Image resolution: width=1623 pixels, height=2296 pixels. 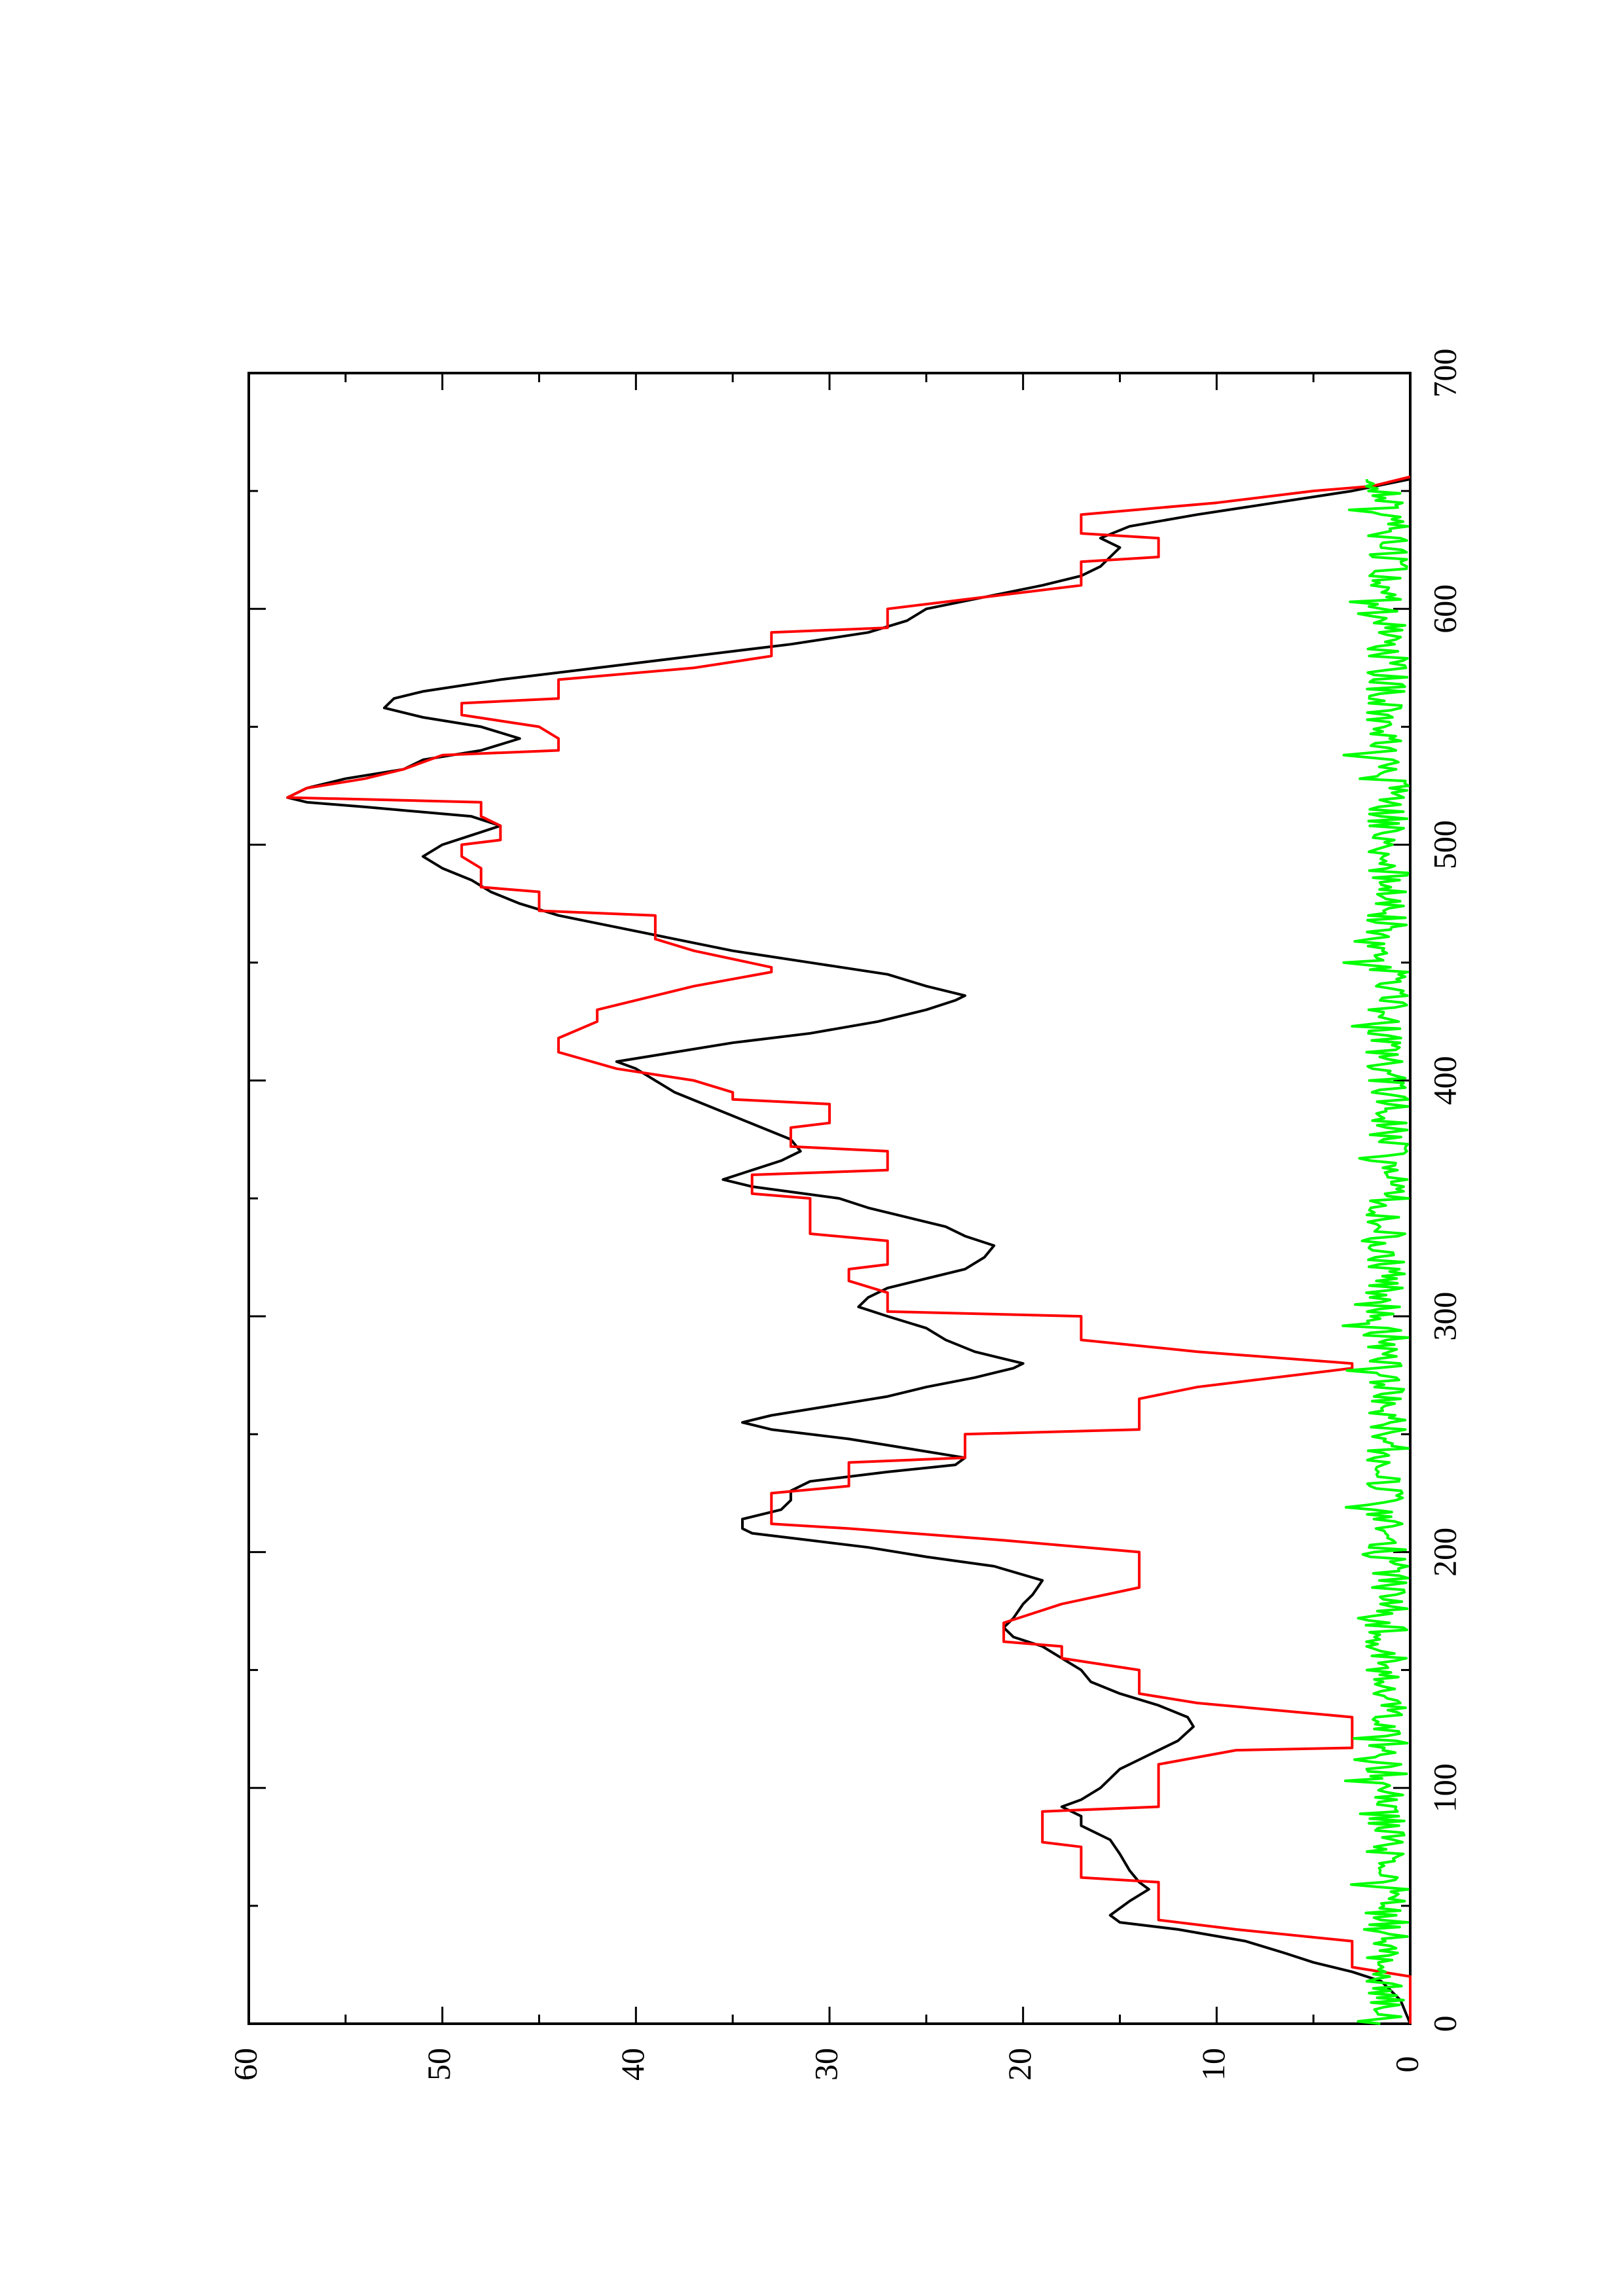 What do you see at coordinates (1444, 1787) in the screenshot?
I see `x-tick-label: 100` at bounding box center [1444, 1787].